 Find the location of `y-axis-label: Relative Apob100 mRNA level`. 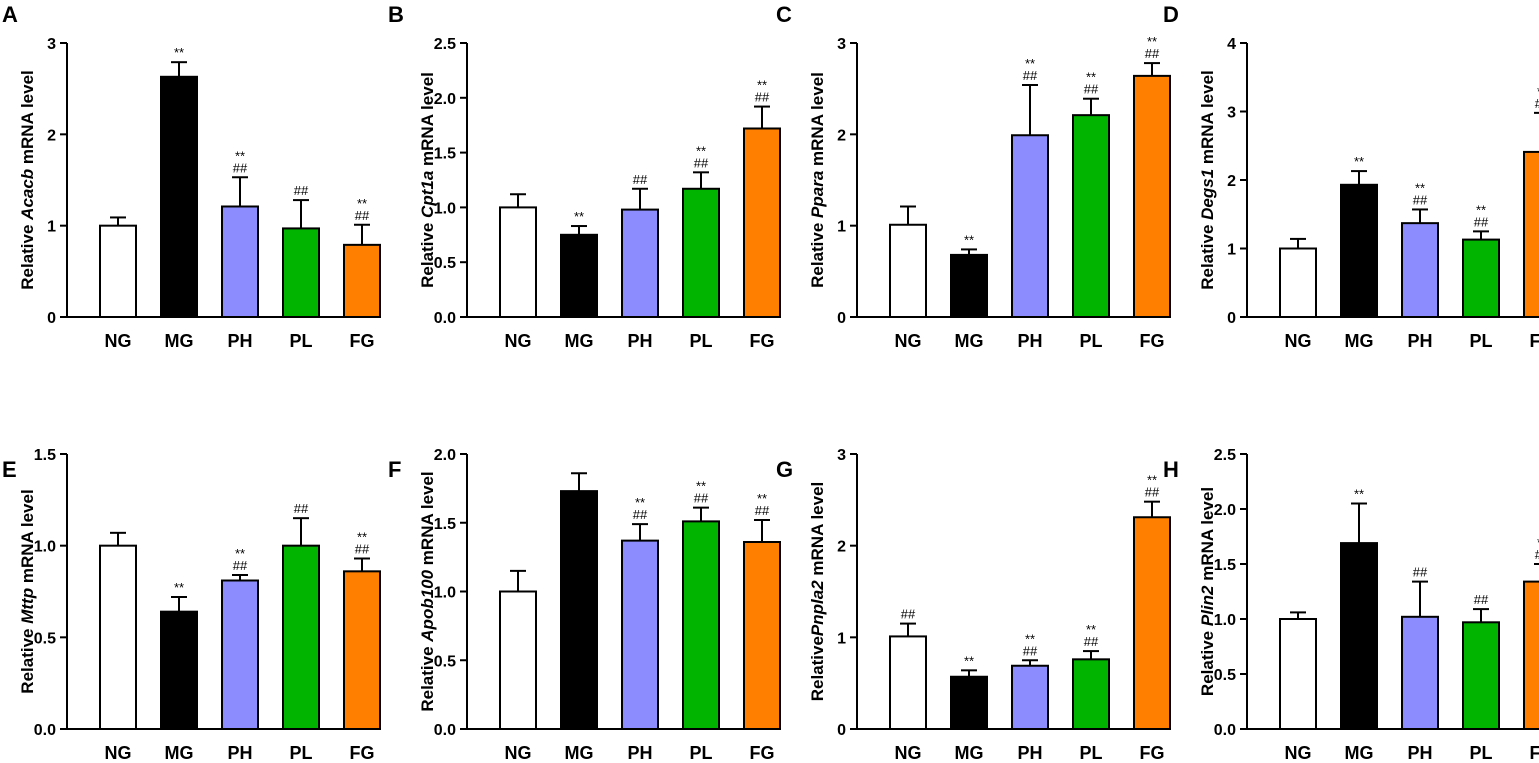

y-axis-label: Relative Apob100 mRNA level is located at coordinates (427, 591).